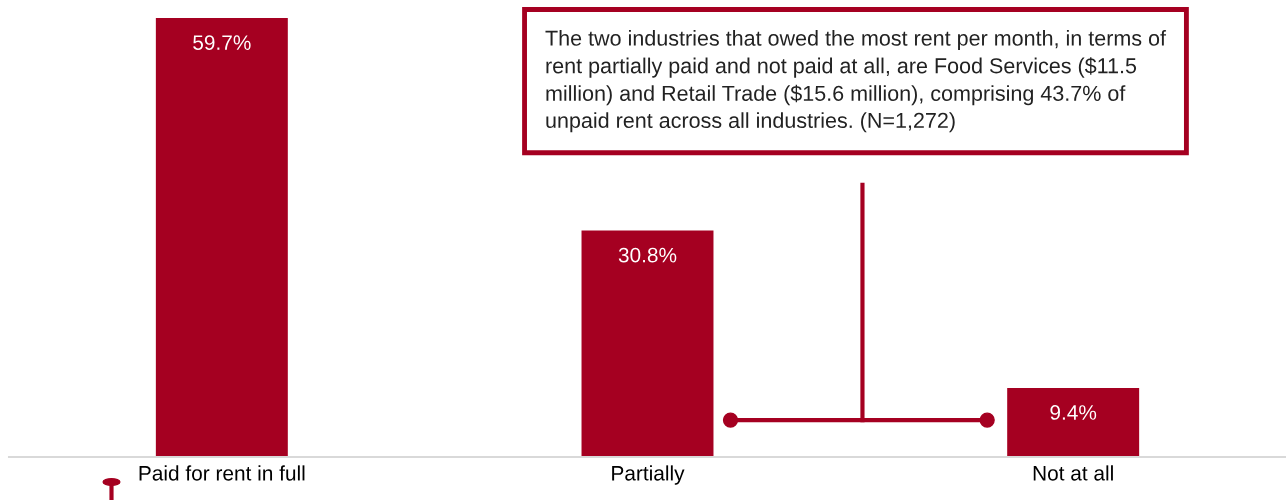 The height and width of the screenshot is (500, 1286). I want to click on x-tick-label: Paid for rent in full, so click(222, 473).